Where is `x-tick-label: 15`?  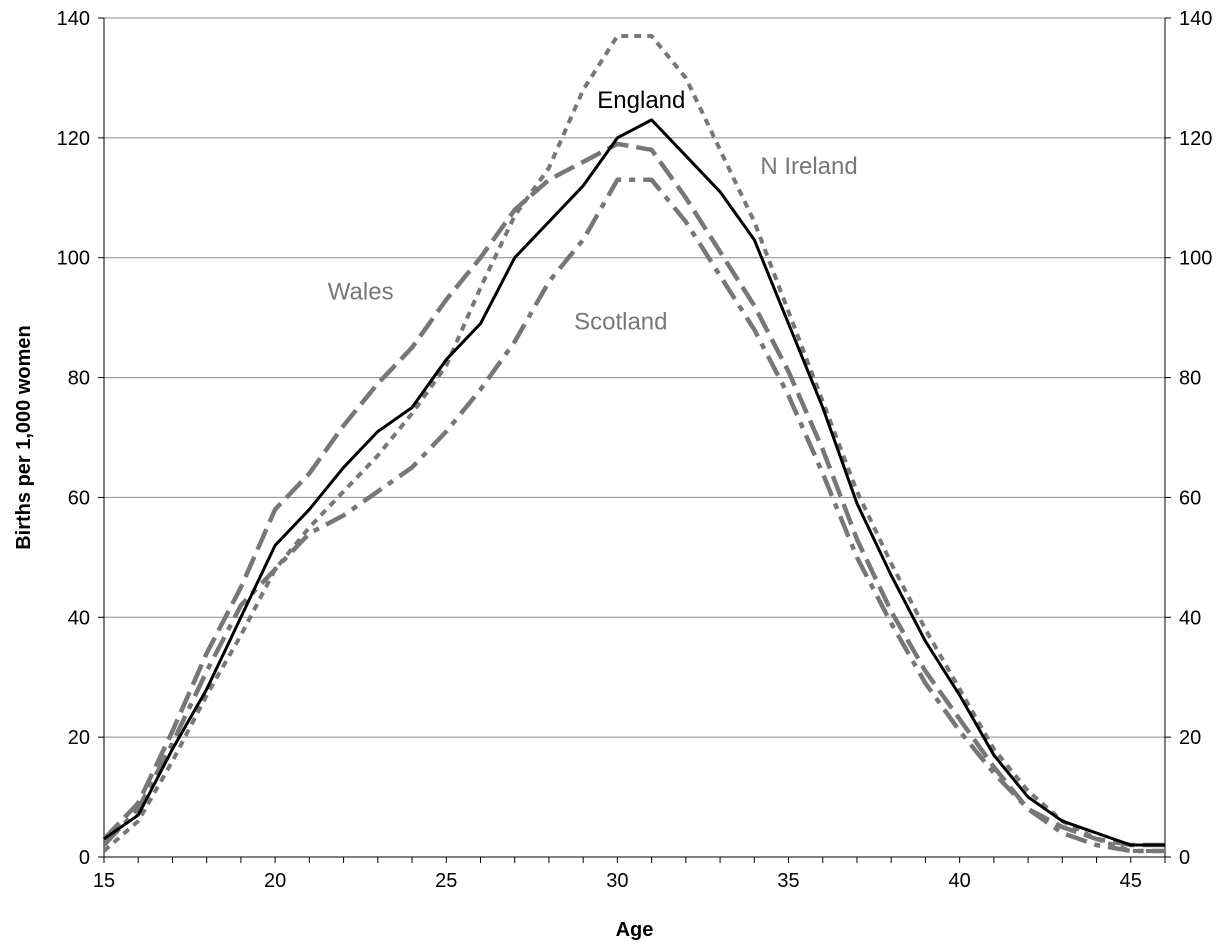
x-tick-label: 15 is located at coordinates (104, 881).